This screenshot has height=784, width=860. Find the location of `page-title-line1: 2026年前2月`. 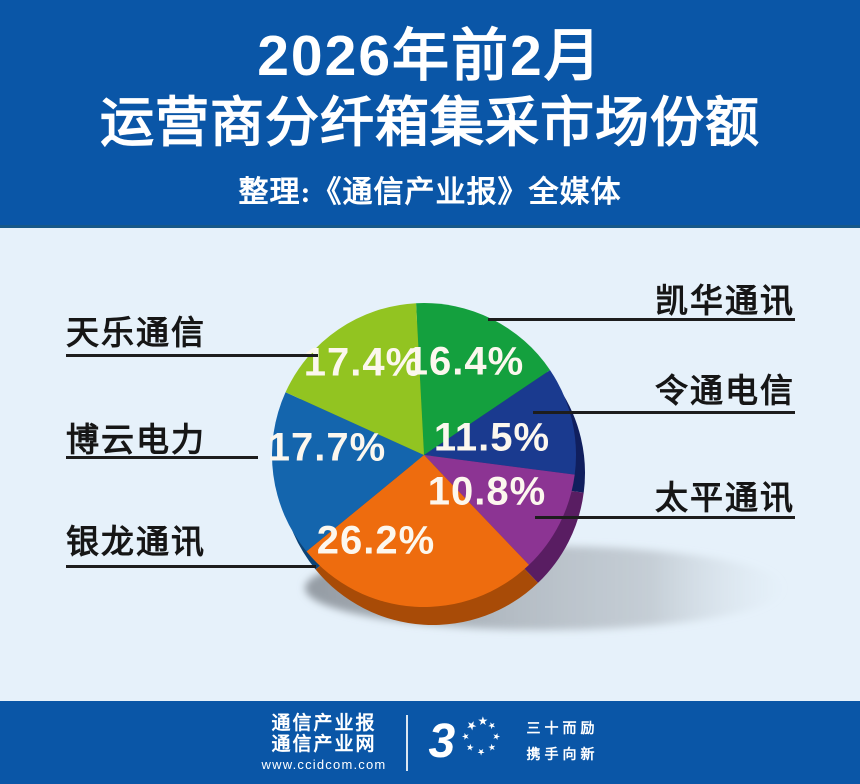

page-title-line1: 2026年前2月 is located at coordinates (430, 56).